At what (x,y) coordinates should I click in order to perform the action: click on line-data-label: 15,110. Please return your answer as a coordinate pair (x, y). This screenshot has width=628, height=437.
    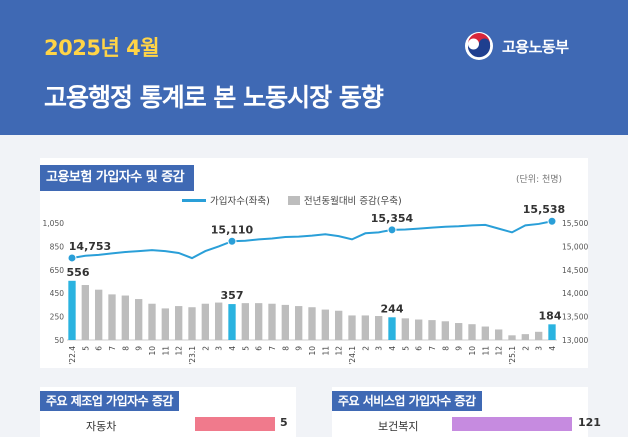
    Looking at the image, I should click on (232, 229).